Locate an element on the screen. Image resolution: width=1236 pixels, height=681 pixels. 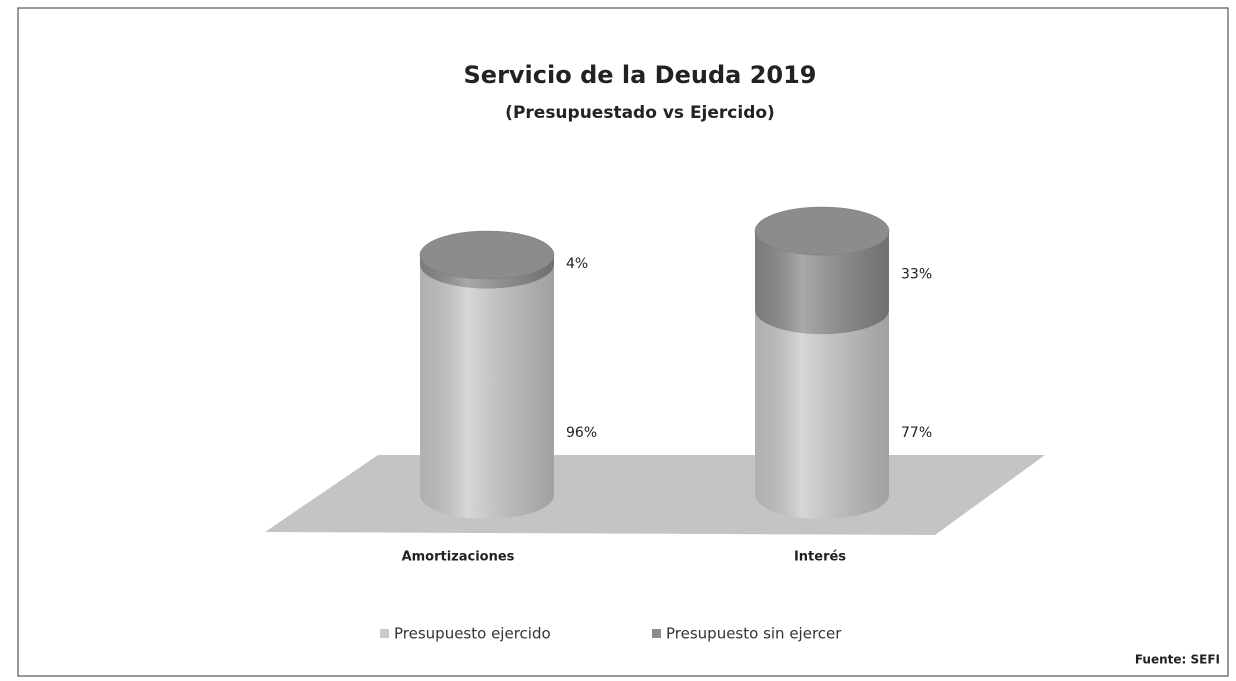
floor is located at coordinates (655, 495).